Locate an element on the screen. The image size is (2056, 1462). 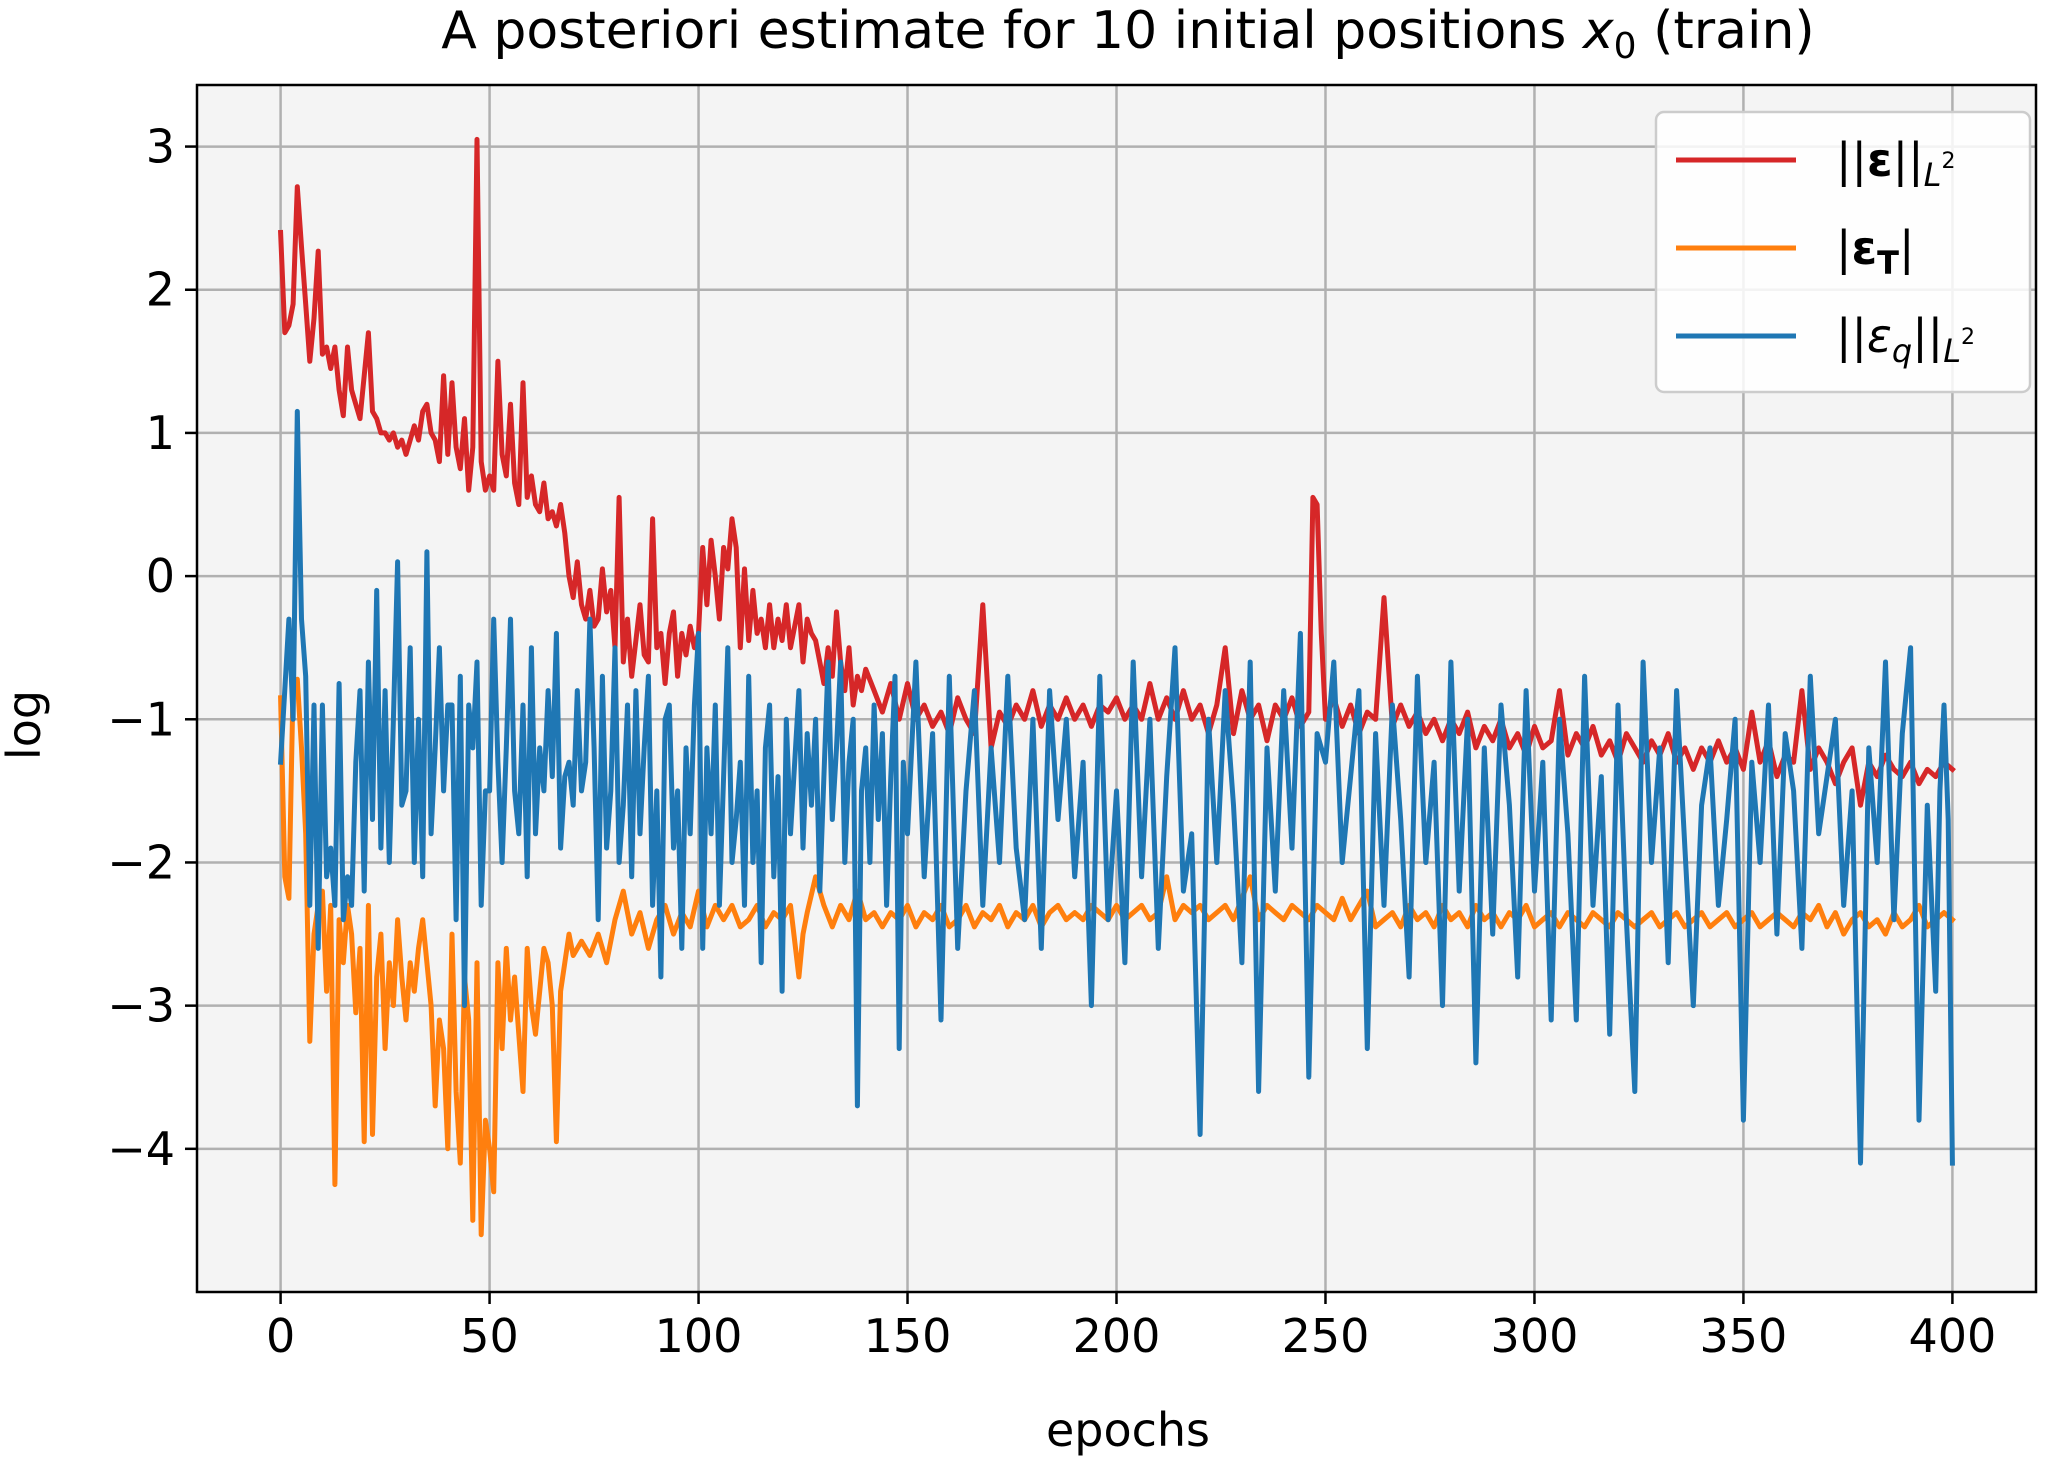
y-tick-label: −2 is located at coordinates (141, 862).